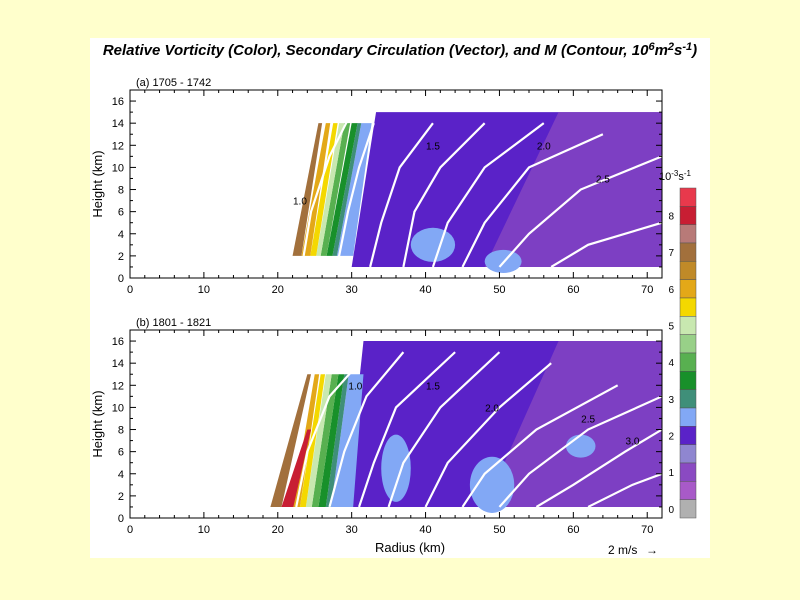 Image resolution: width=800 pixels, height=600 pixels. I want to click on reference-vector-arrow: →, so click(652, 550).